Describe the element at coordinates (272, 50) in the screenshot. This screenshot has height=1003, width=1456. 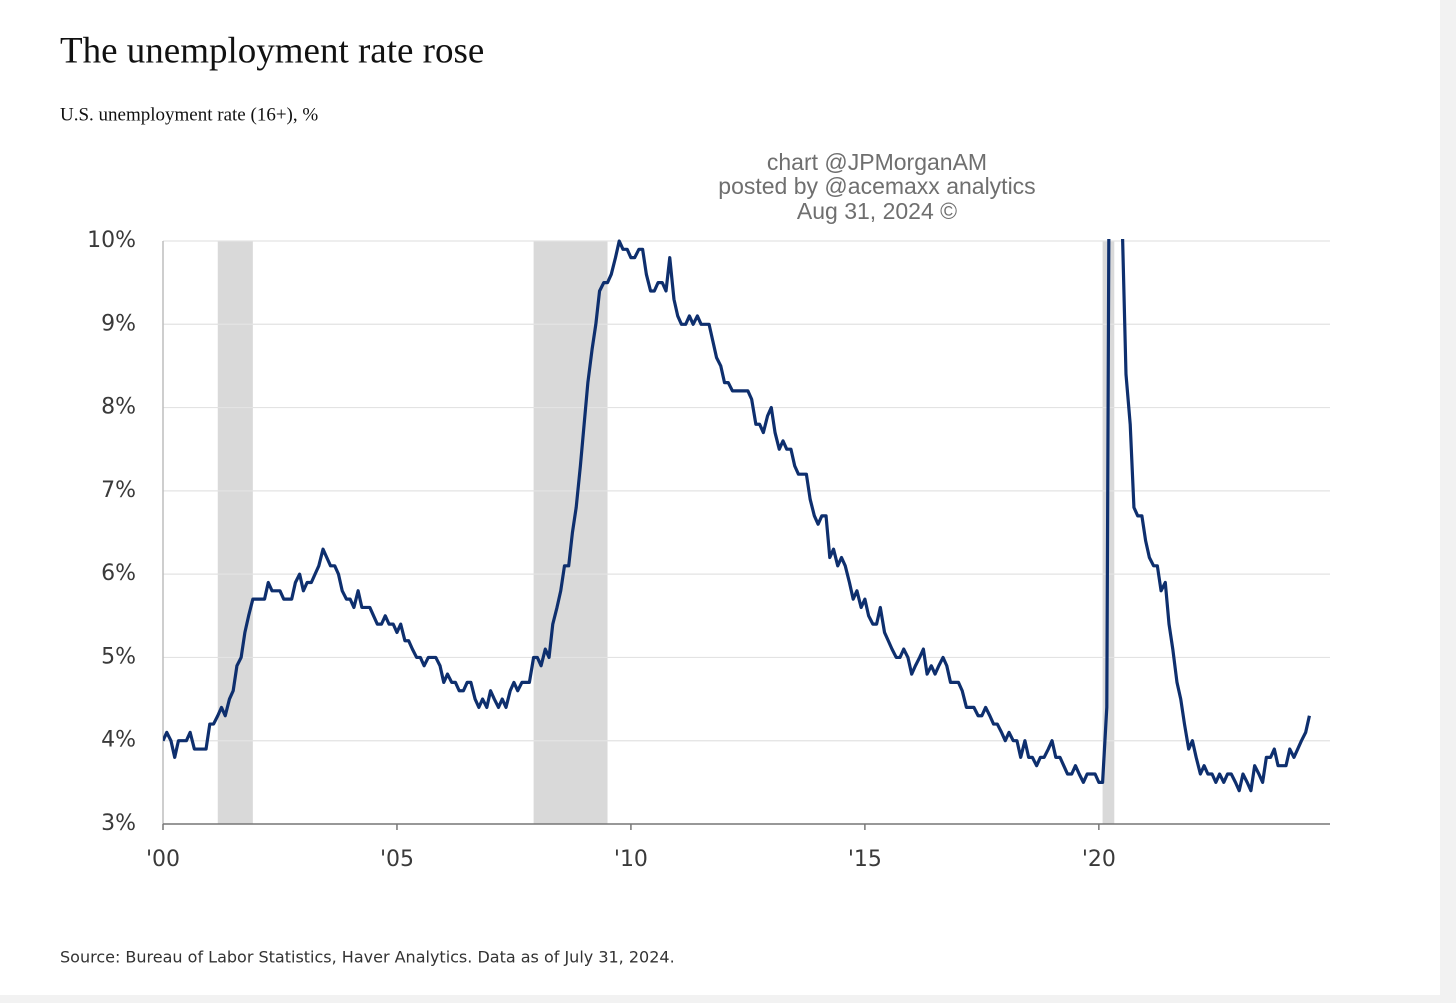
I see `chart-title: The unemployment rate rose` at that location.